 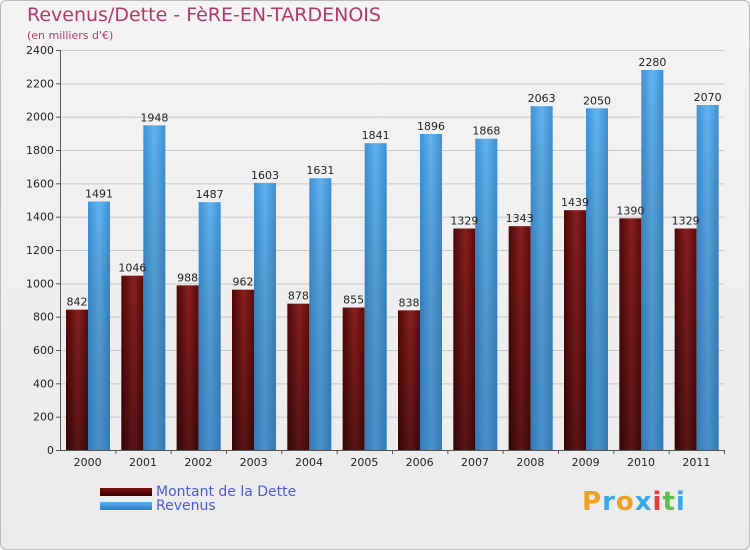 I want to click on data-label-dette-2001: 1046, so click(x=132, y=268).